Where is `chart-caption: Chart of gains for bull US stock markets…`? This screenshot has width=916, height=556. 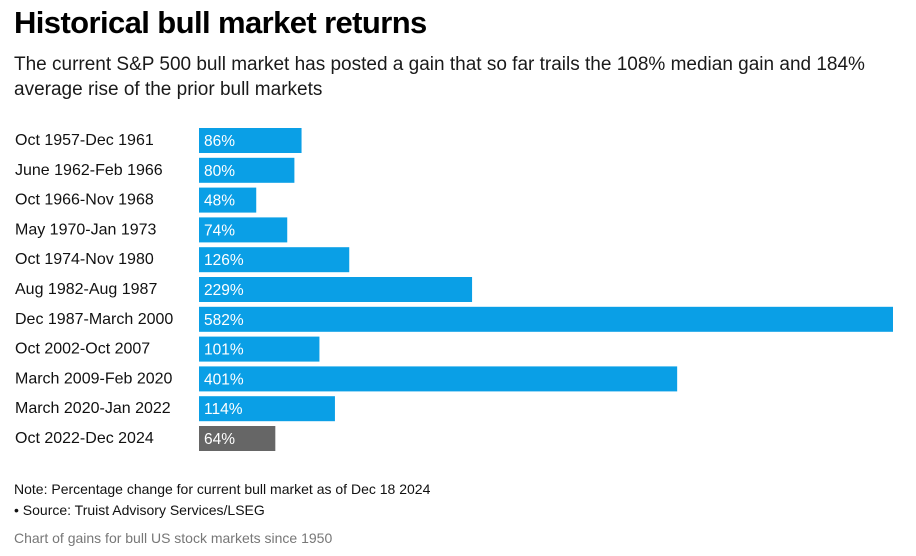 chart-caption: Chart of gains for bull US stock markets… is located at coordinates (173, 538).